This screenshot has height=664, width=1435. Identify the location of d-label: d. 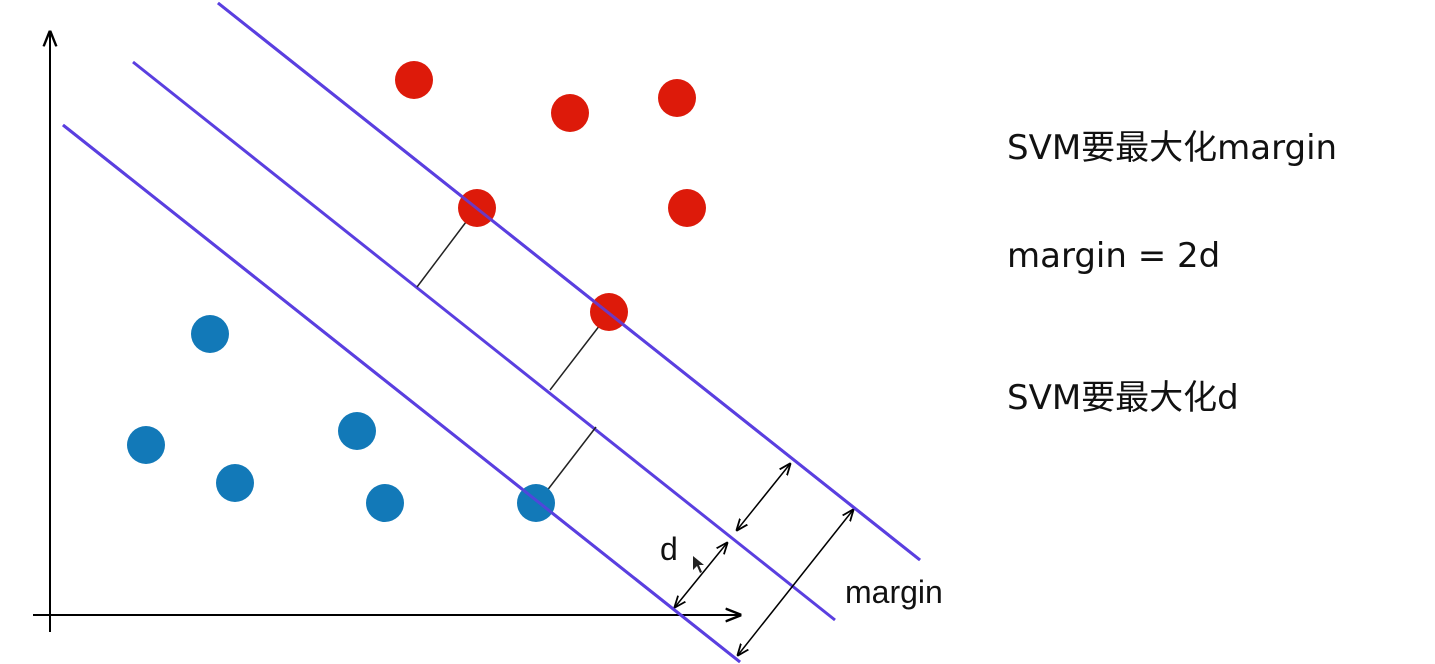
(669, 549).